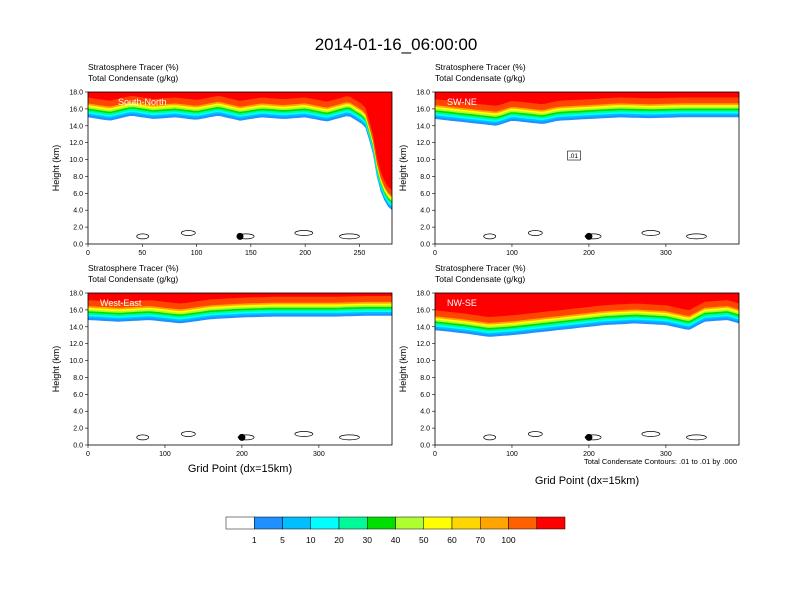 Image resolution: width=792 pixels, height=612 pixels. Describe the element at coordinates (368, 540) in the screenshot. I see `colorbar-label: 30` at that location.